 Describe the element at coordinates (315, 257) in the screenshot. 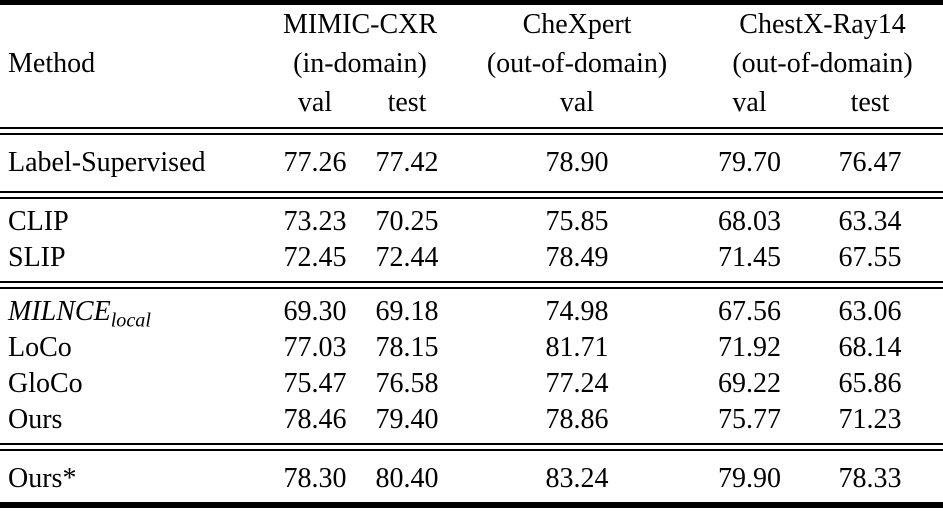

I see `value-cell-col1: 72.45` at that location.